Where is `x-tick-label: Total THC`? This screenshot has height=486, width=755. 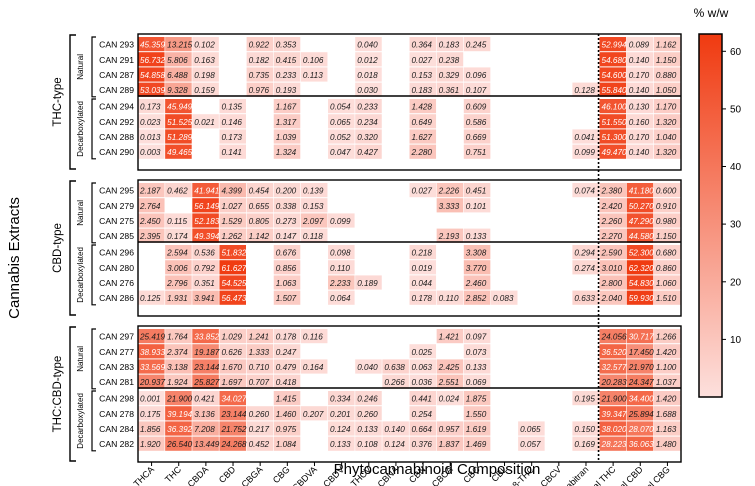
x-tick-label: Total THC is located at coordinates (600, 475).